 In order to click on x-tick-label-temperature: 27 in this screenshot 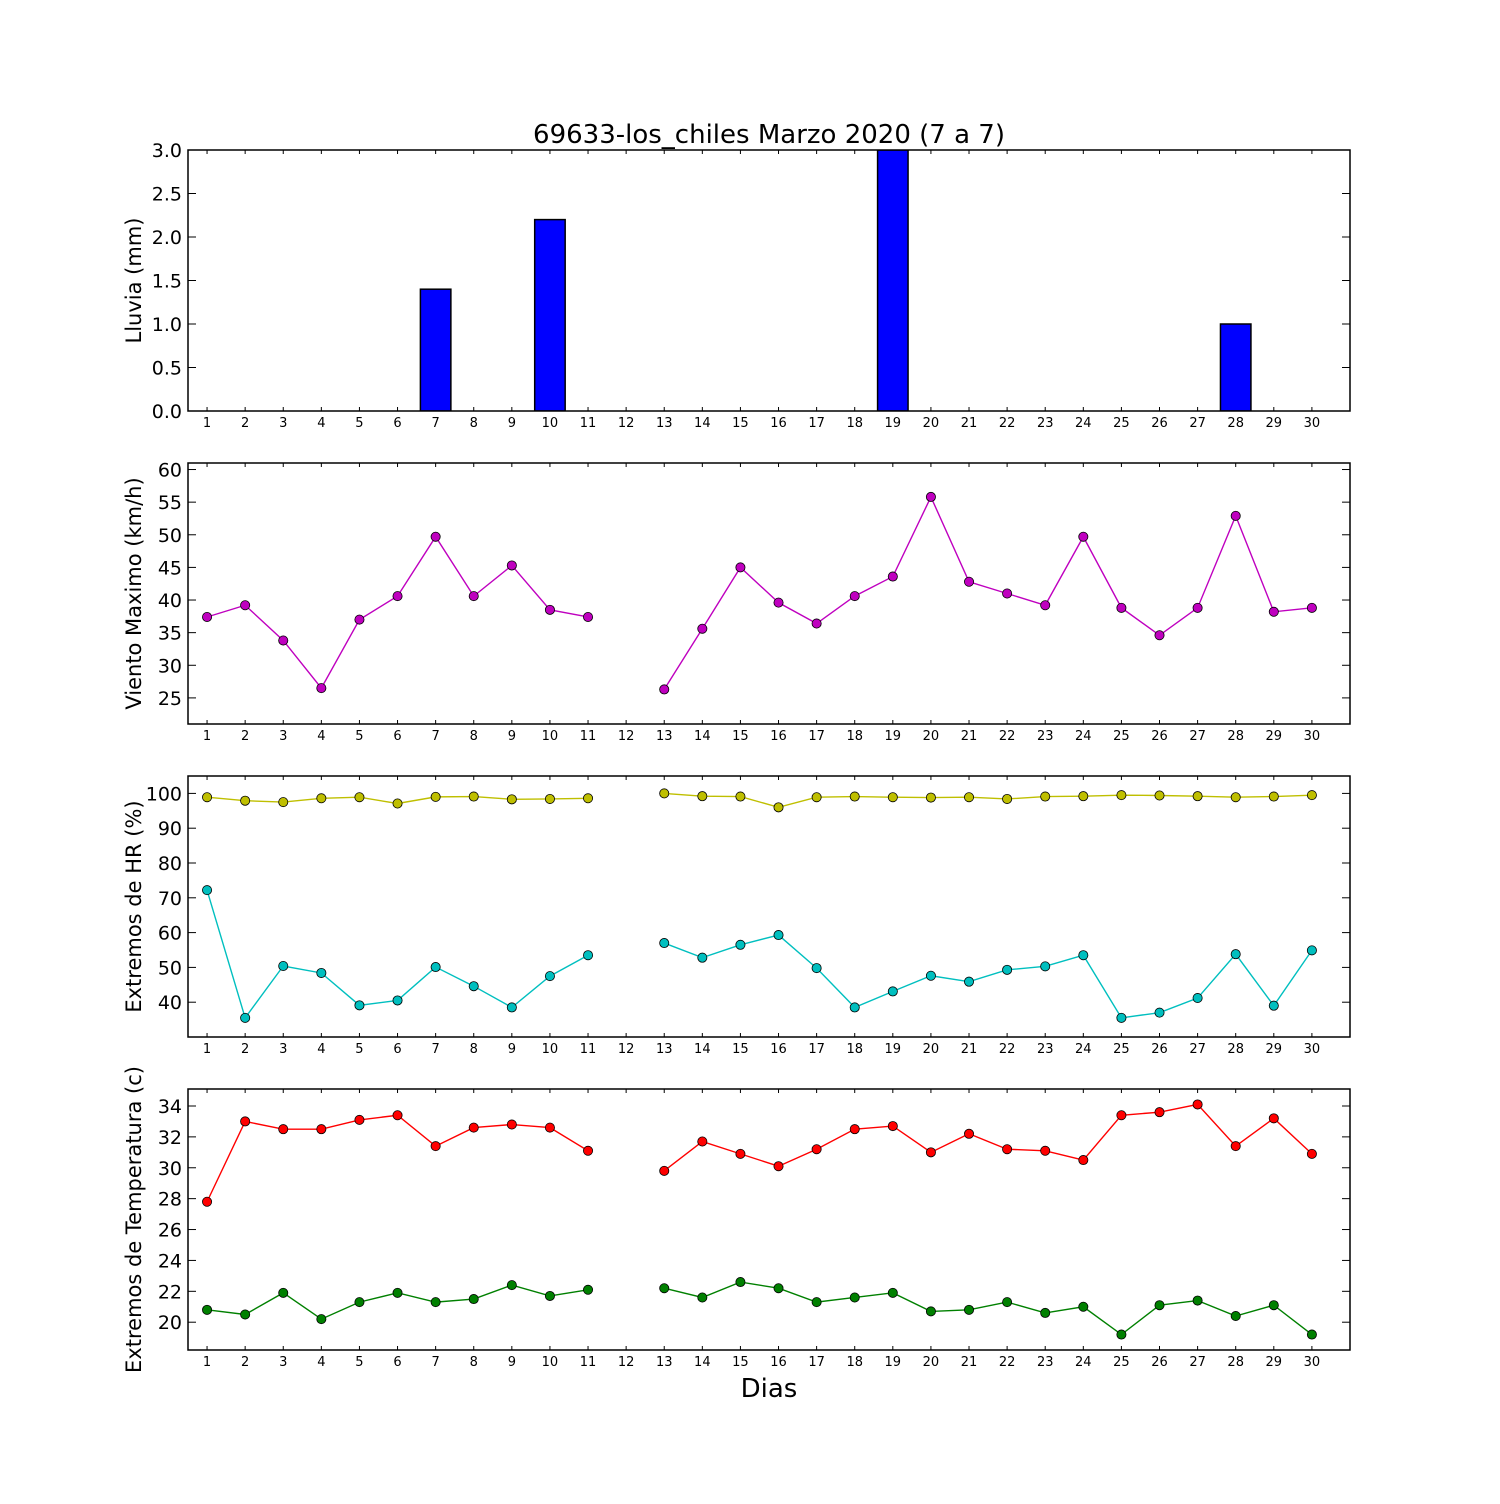, I will do `click(1197, 1362)`.